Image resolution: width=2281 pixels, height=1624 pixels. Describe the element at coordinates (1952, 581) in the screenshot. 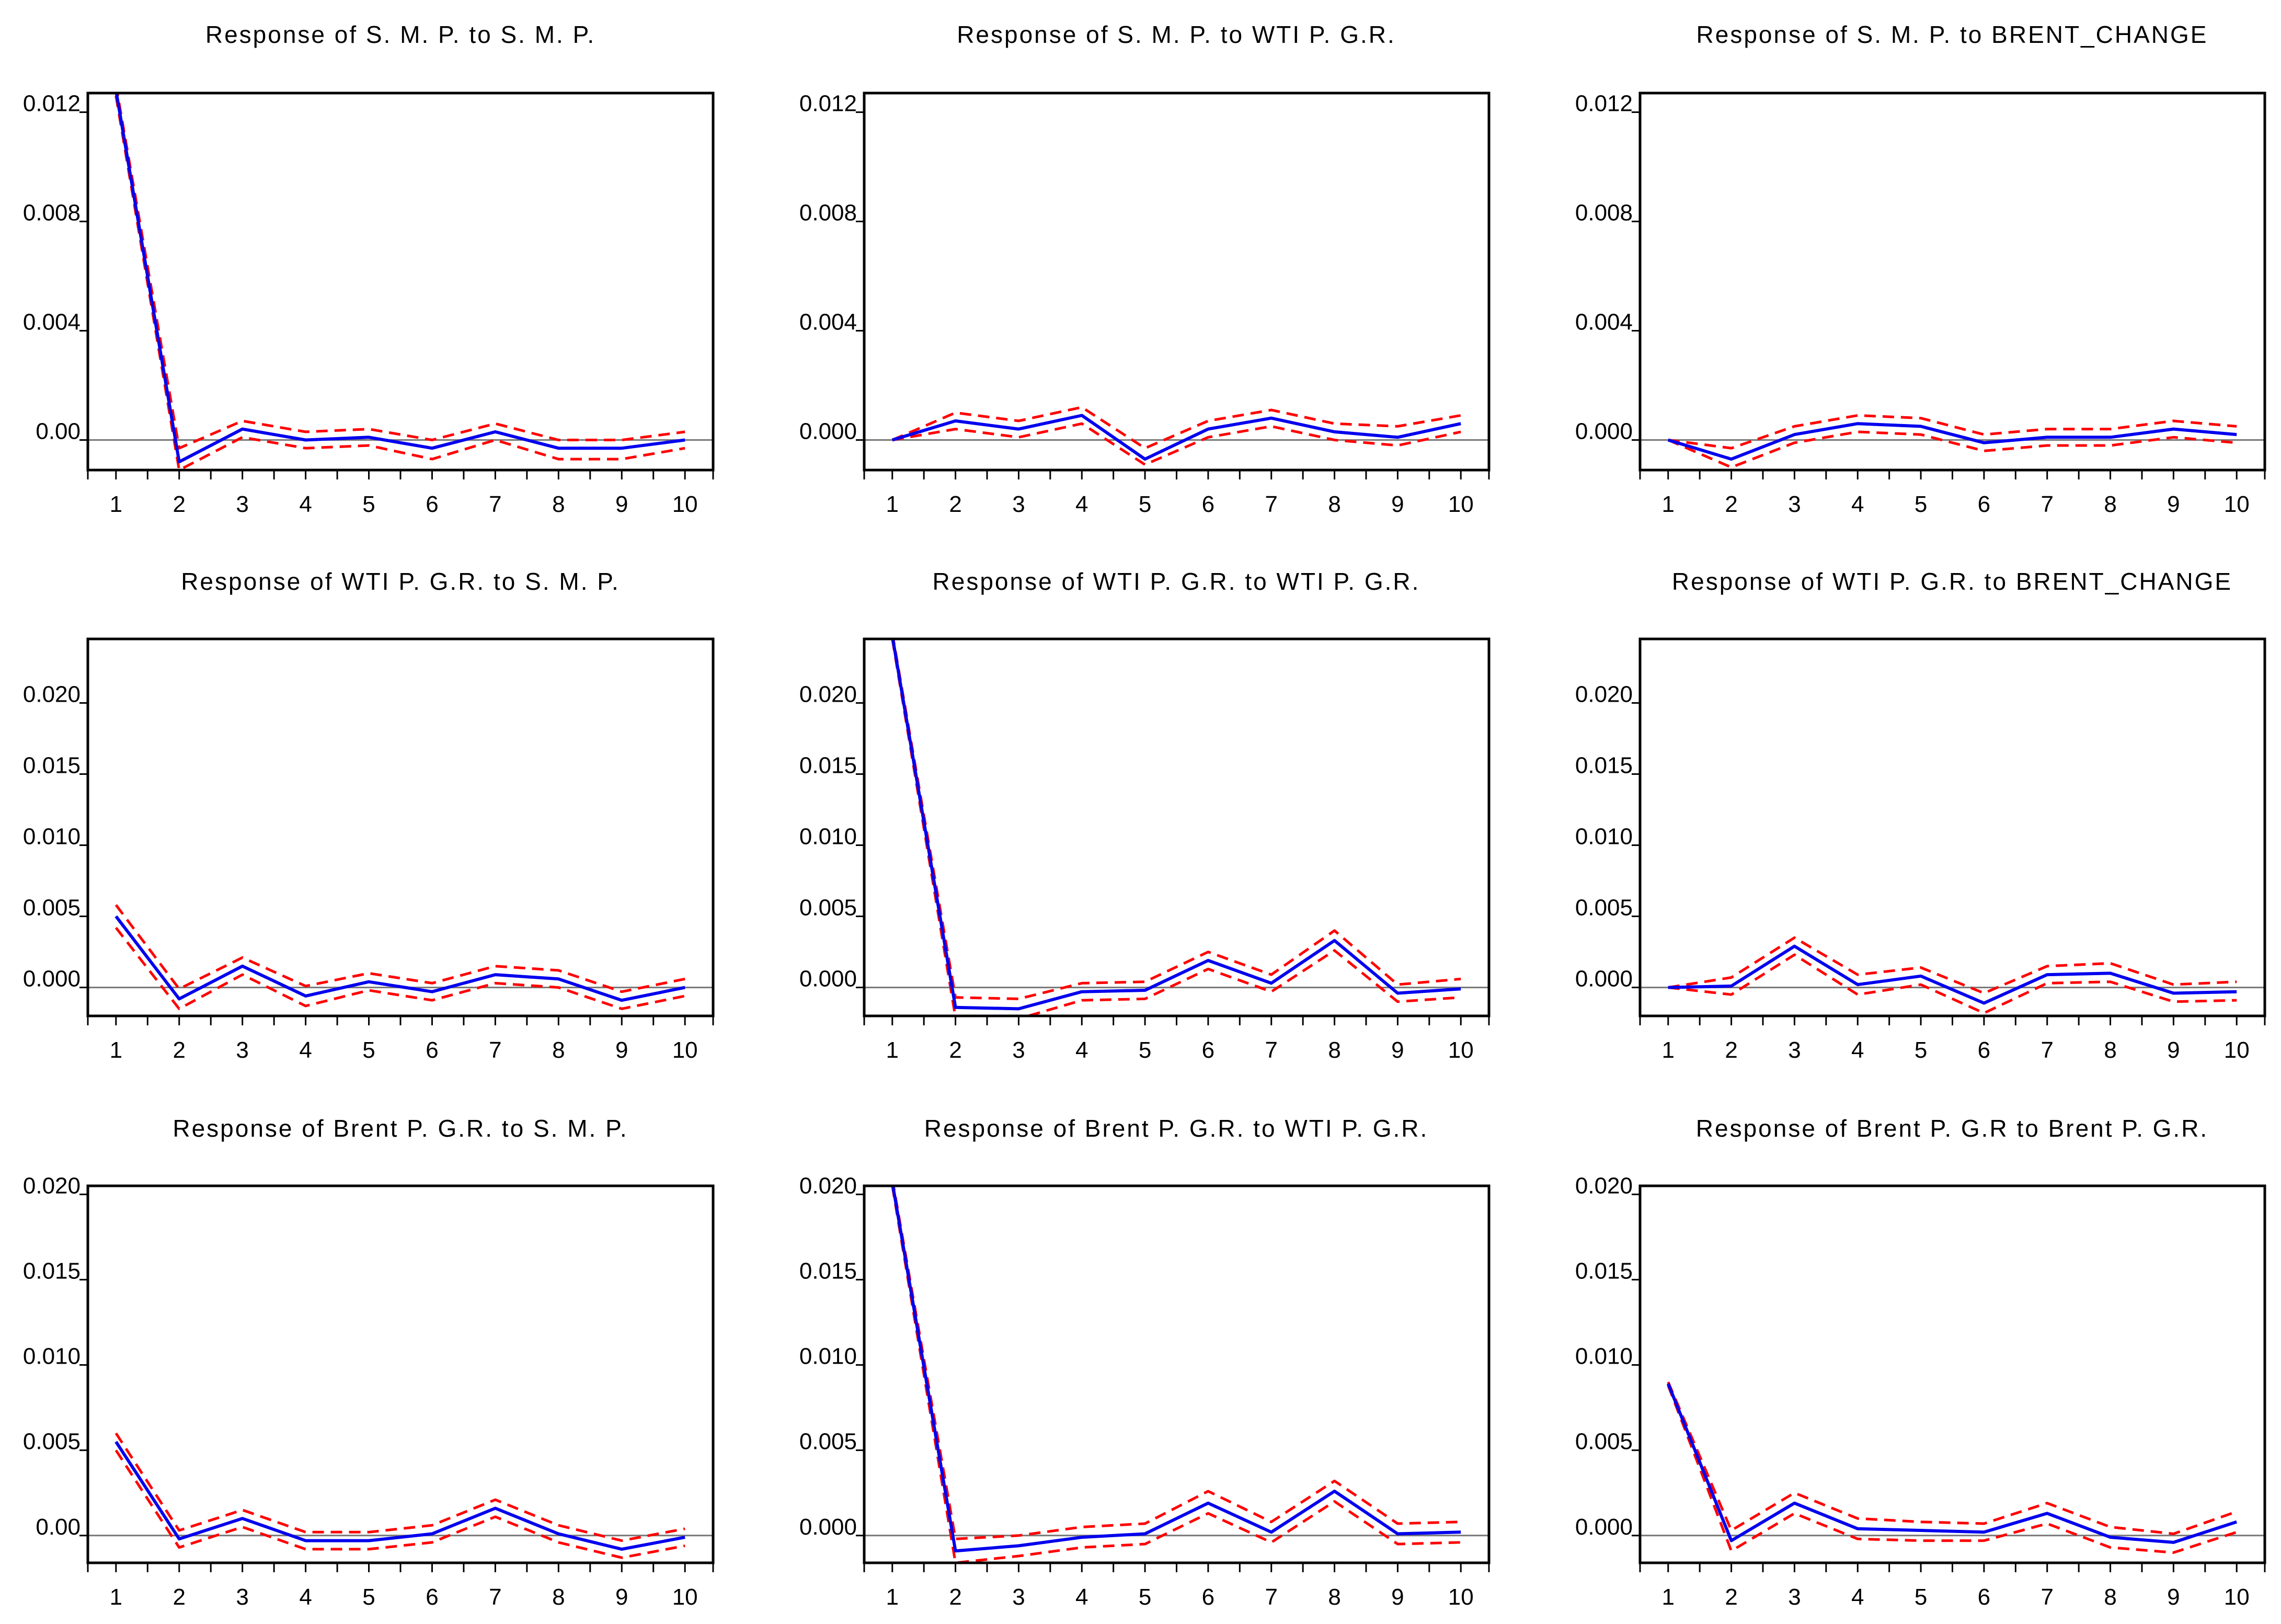

I see `panel-title: Response of WTI P. G.R. to BRENT_CHANGE` at that location.